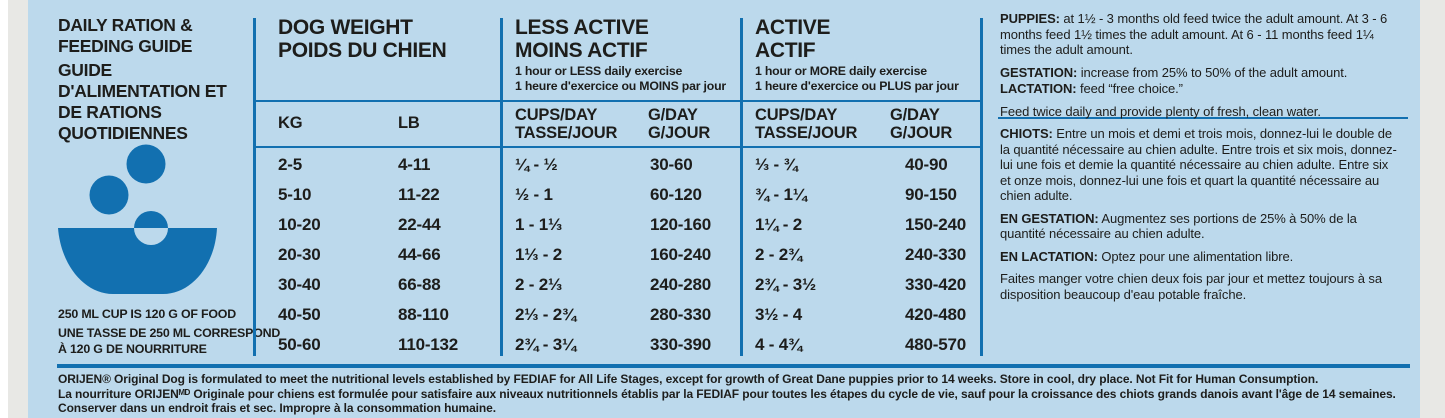 The width and height of the screenshot is (1445, 418). What do you see at coordinates (680, 344) in the screenshot?
I see `cell-la-g: 330-390` at bounding box center [680, 344].